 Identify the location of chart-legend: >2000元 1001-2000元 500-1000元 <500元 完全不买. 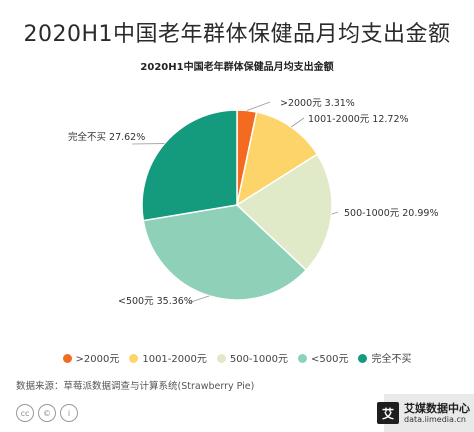
(237, 357).